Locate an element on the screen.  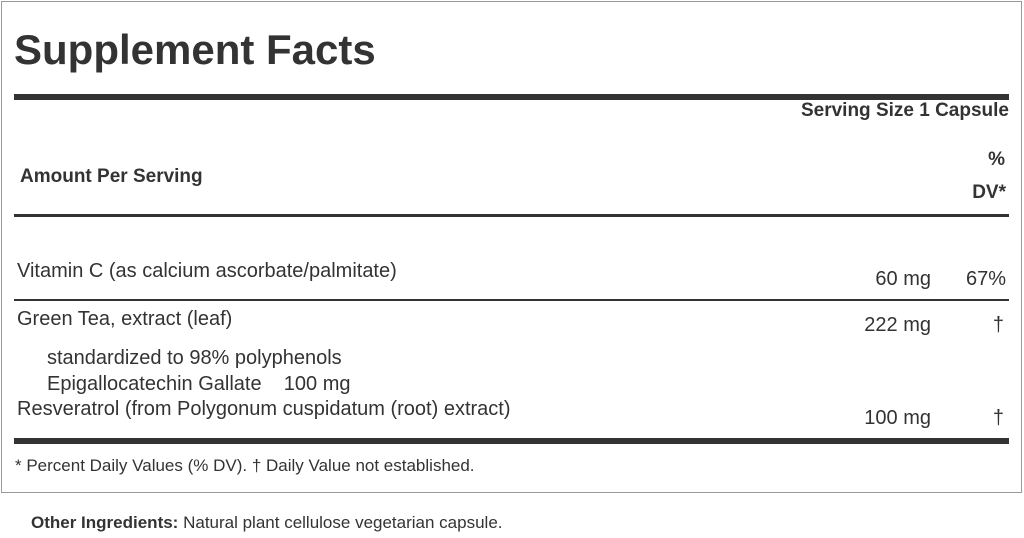
panel-title: Supplement Facts is located at coordinates (195, 49).